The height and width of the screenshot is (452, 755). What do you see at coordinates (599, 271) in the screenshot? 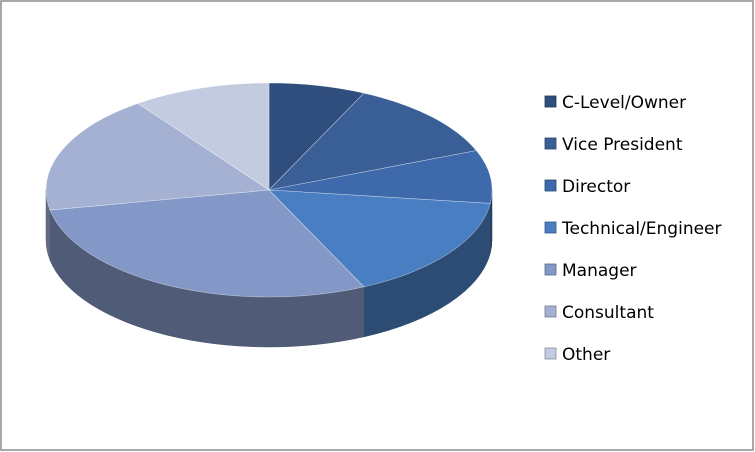
I see `legend-label: Manager` at bounding box center [599, 271].